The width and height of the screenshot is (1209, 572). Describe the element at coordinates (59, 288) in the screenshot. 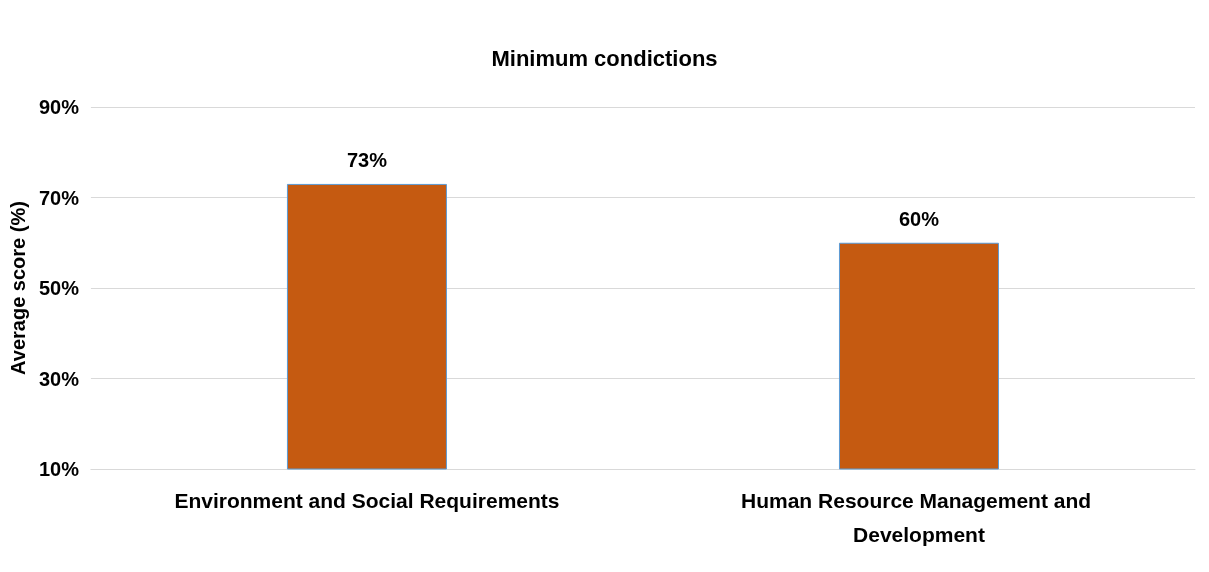

I see `y-tick-label: 50%` at that location.